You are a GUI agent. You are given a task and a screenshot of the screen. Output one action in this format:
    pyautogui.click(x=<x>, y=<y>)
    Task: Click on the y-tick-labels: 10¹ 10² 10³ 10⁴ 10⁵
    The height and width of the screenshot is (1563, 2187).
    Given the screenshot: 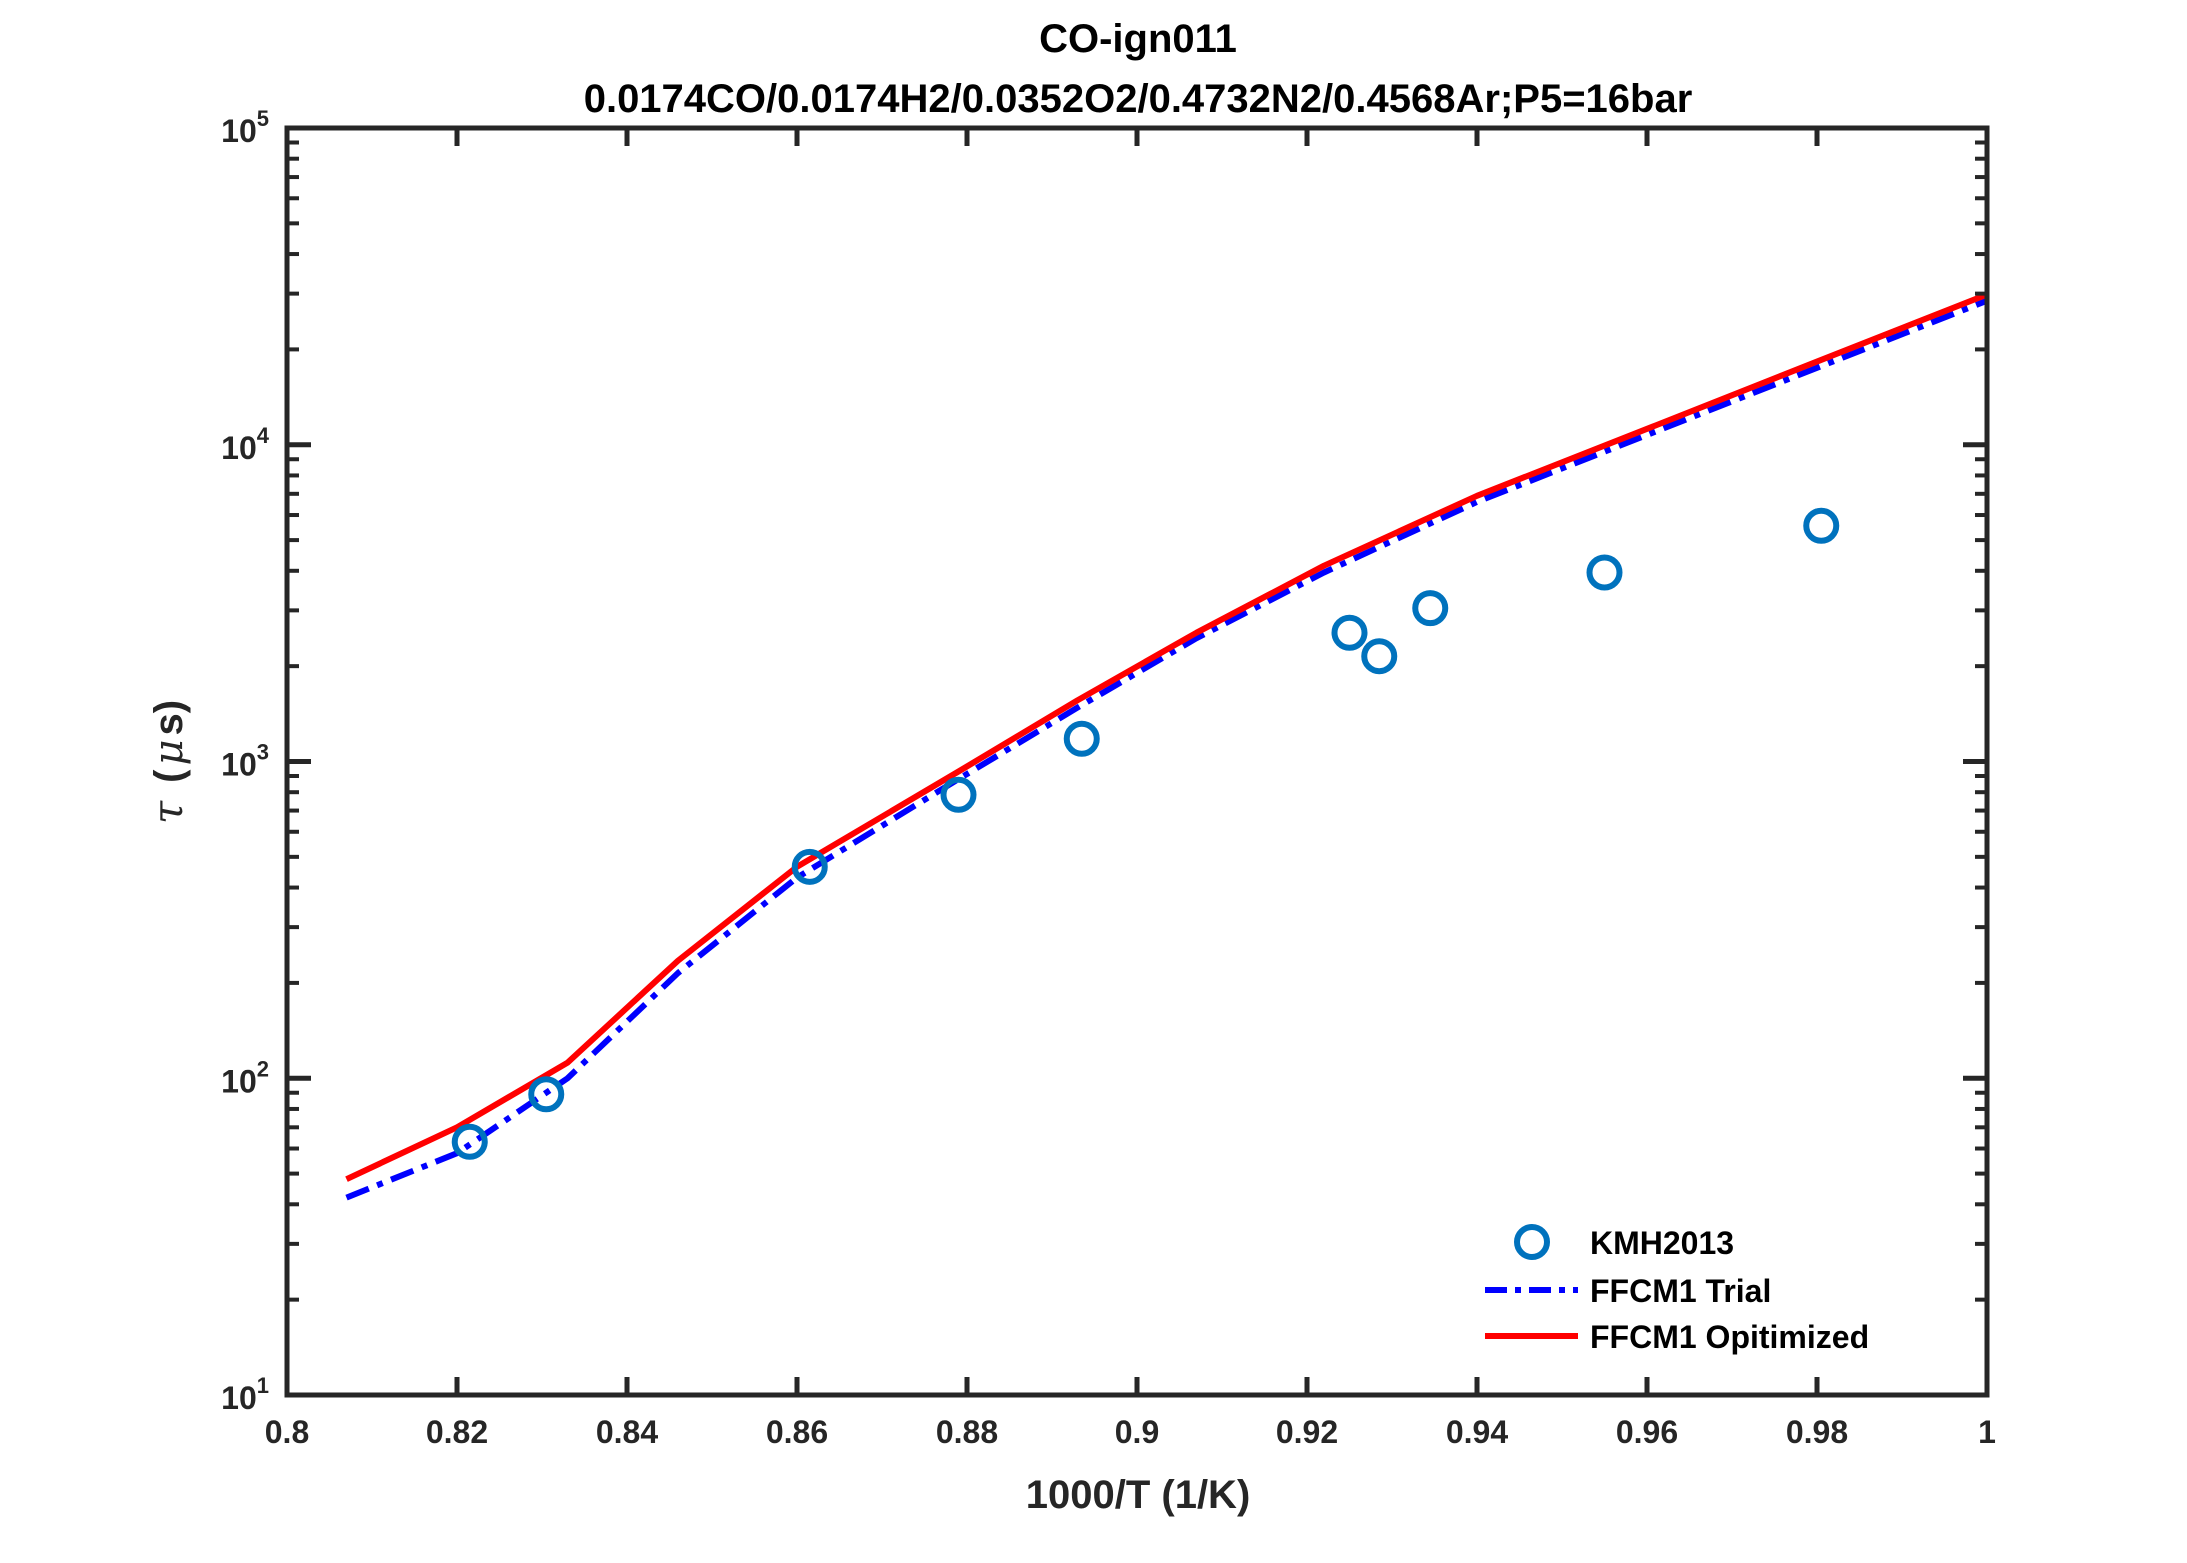 What is the action you would take?
    pyautogui.click(x=245, y=761)
    